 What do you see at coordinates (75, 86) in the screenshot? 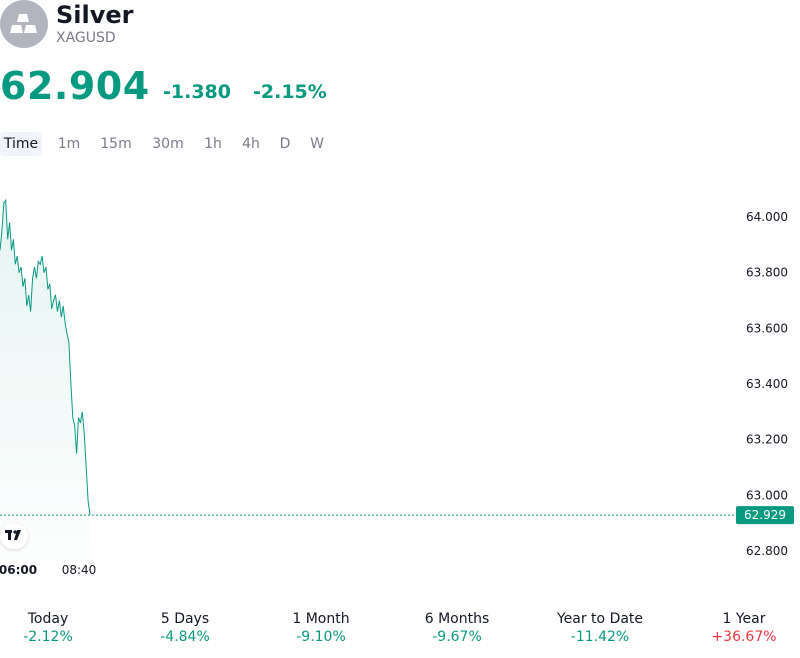
I see `last-price: 62.904` at bounding box center [75, 86].